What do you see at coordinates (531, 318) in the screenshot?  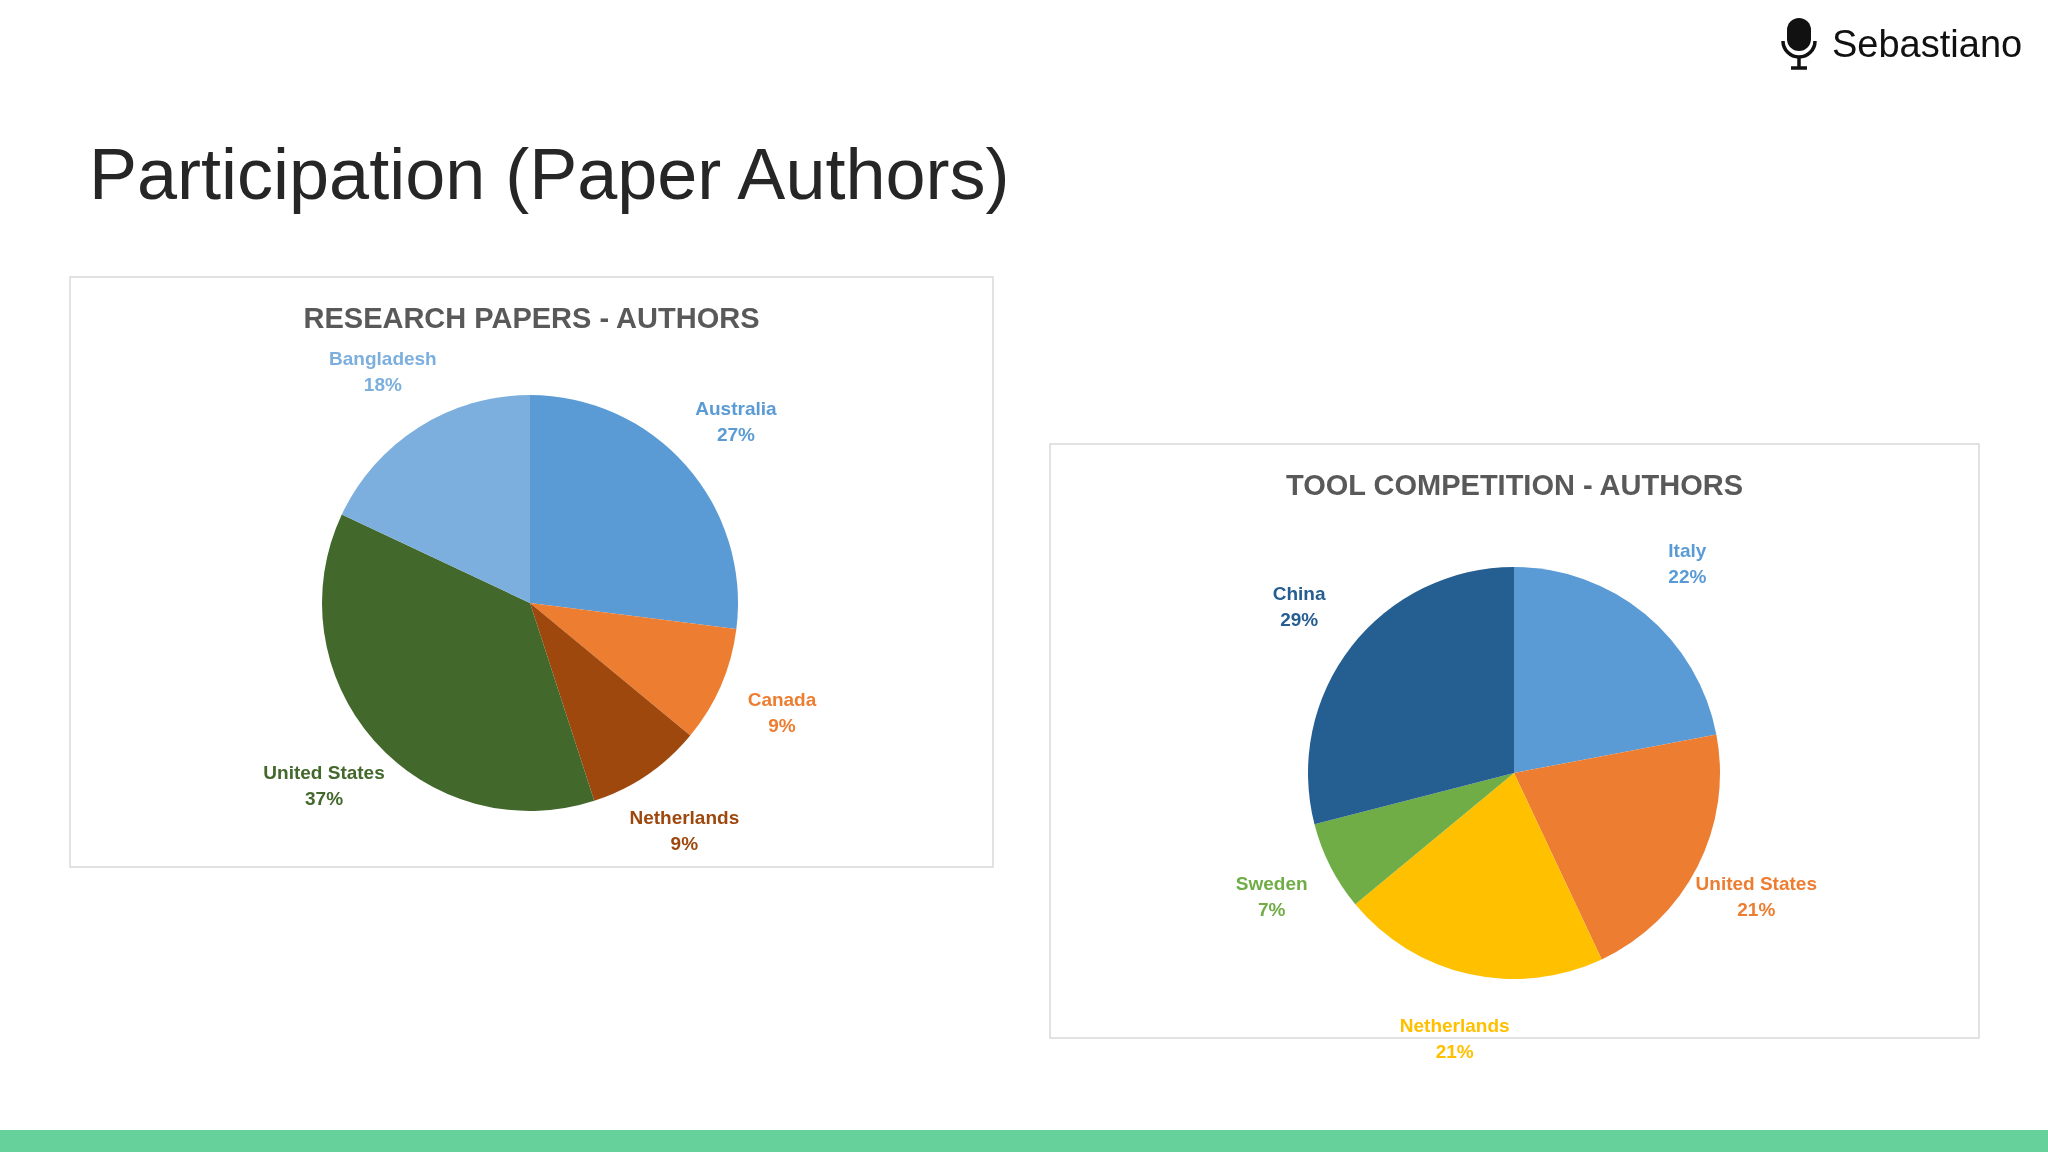 I see `chart-title: RESEARCH PAPERS - AUTHORS` at bounding box center [531, 318].